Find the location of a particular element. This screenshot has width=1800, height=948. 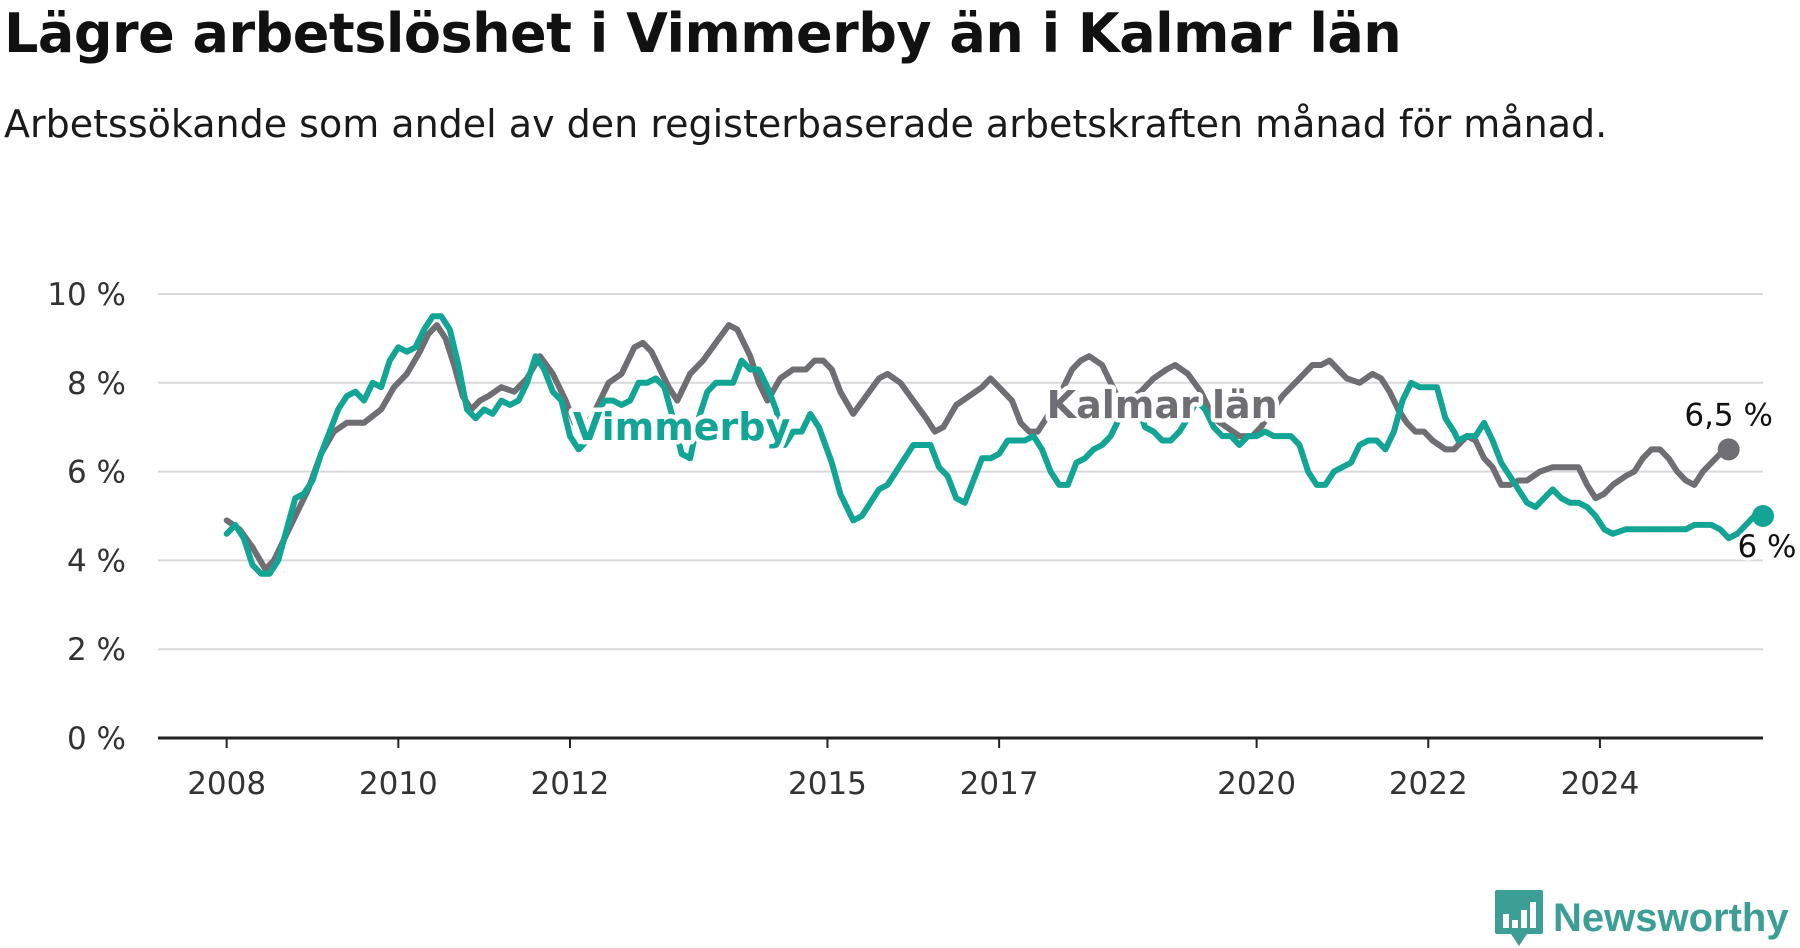

y-tick-label: 0 % is located at coordinates (96, 739).